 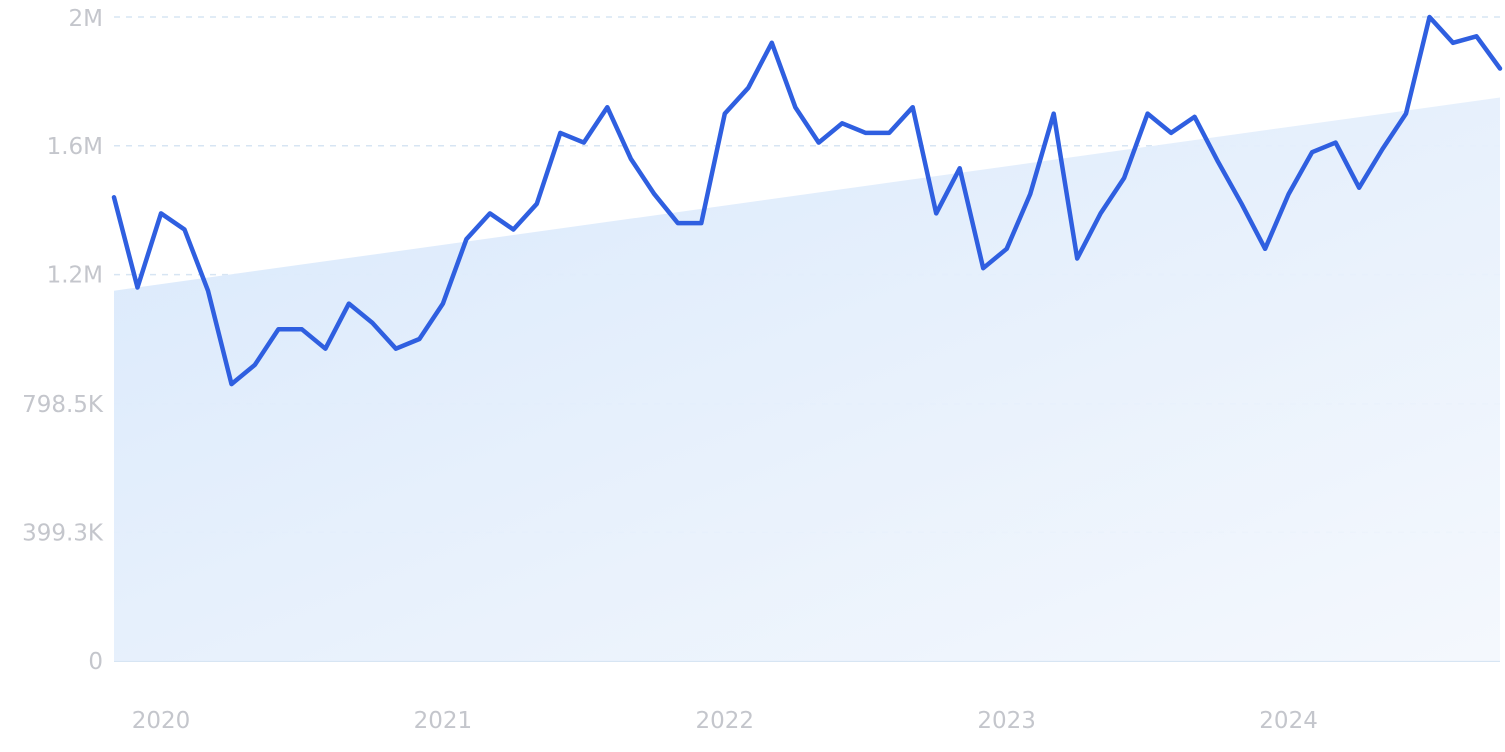 I want to click on x-tick-label: 2023, so click(x=1006, y=721).